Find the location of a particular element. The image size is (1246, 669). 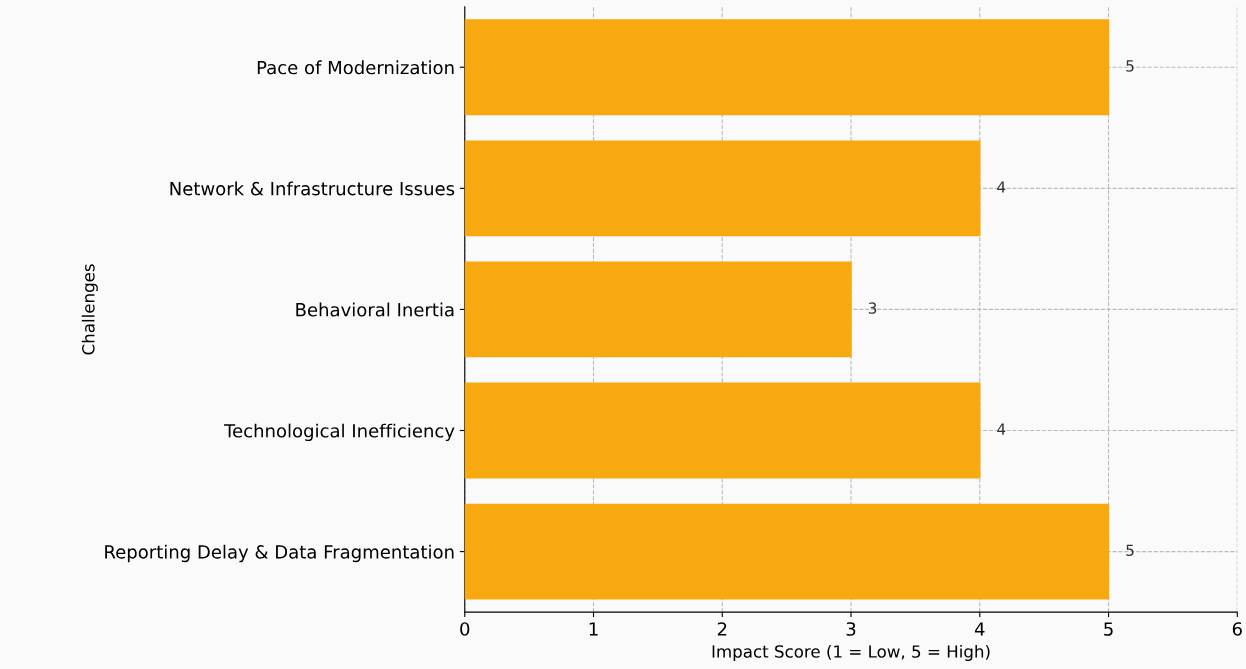

y-tick-label: Behavioral Inertia is located at coordinates (375, 309).